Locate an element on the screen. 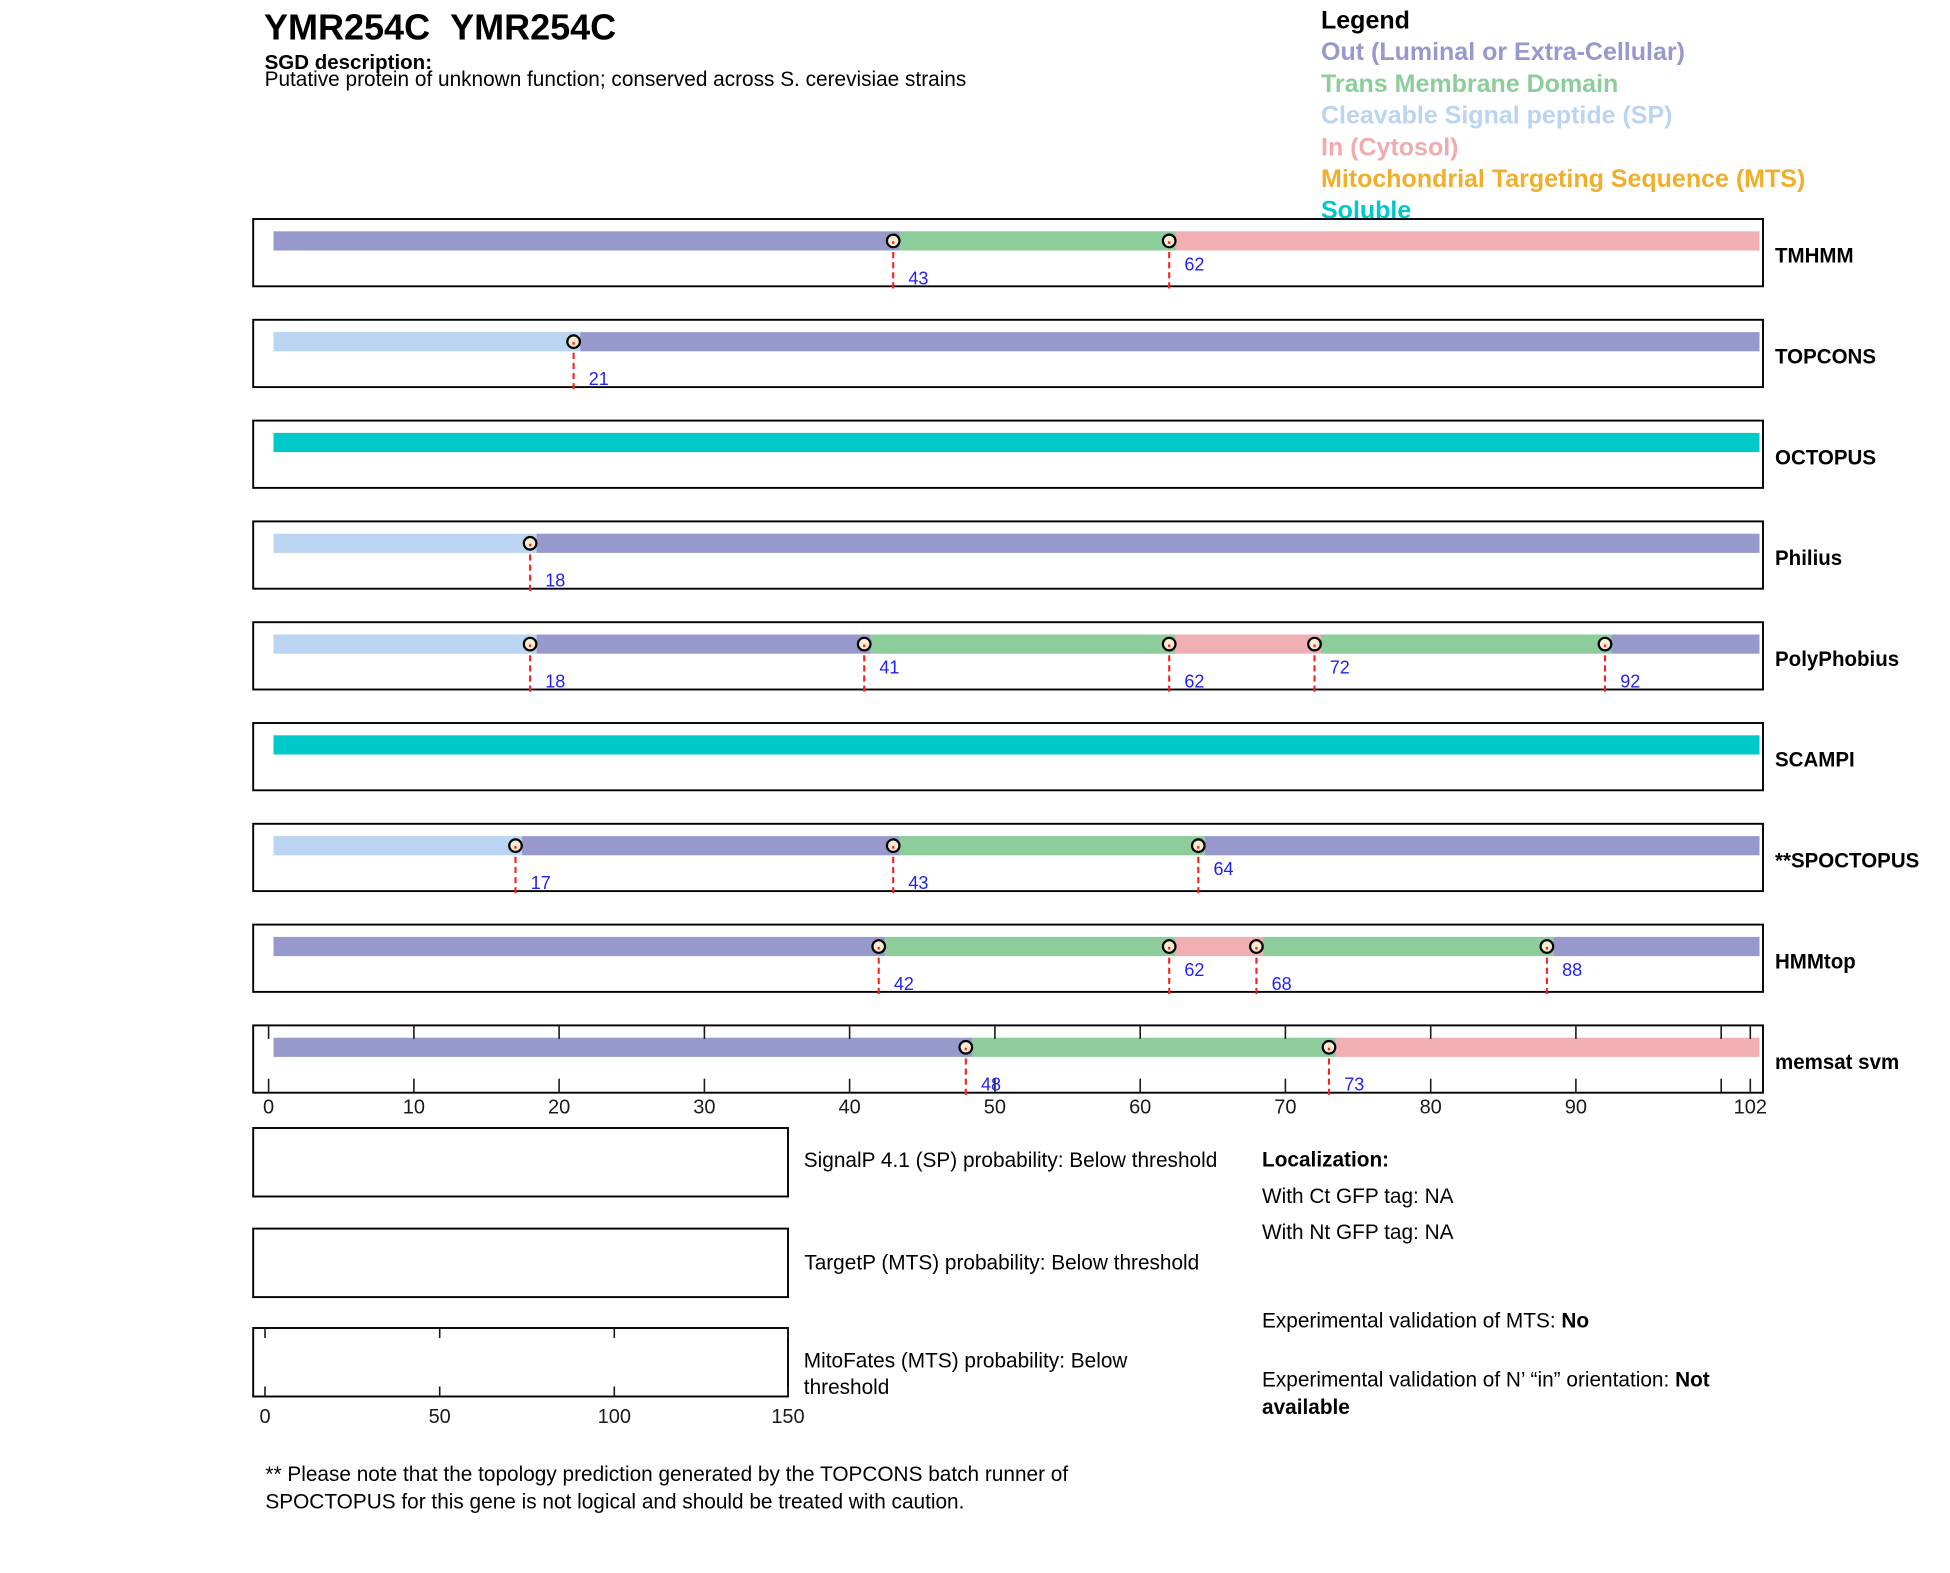  svg-text: TMHMM is located at coordinates (1814, 256).